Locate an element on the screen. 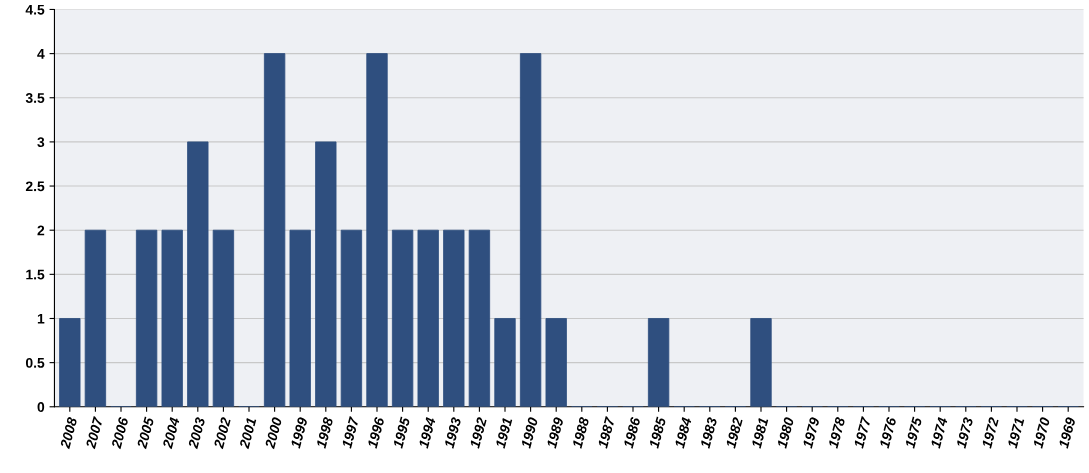 The height and width of the screenshot is (473, 1089). x-tick-label: 1974 is located at coordinates (939, 432).